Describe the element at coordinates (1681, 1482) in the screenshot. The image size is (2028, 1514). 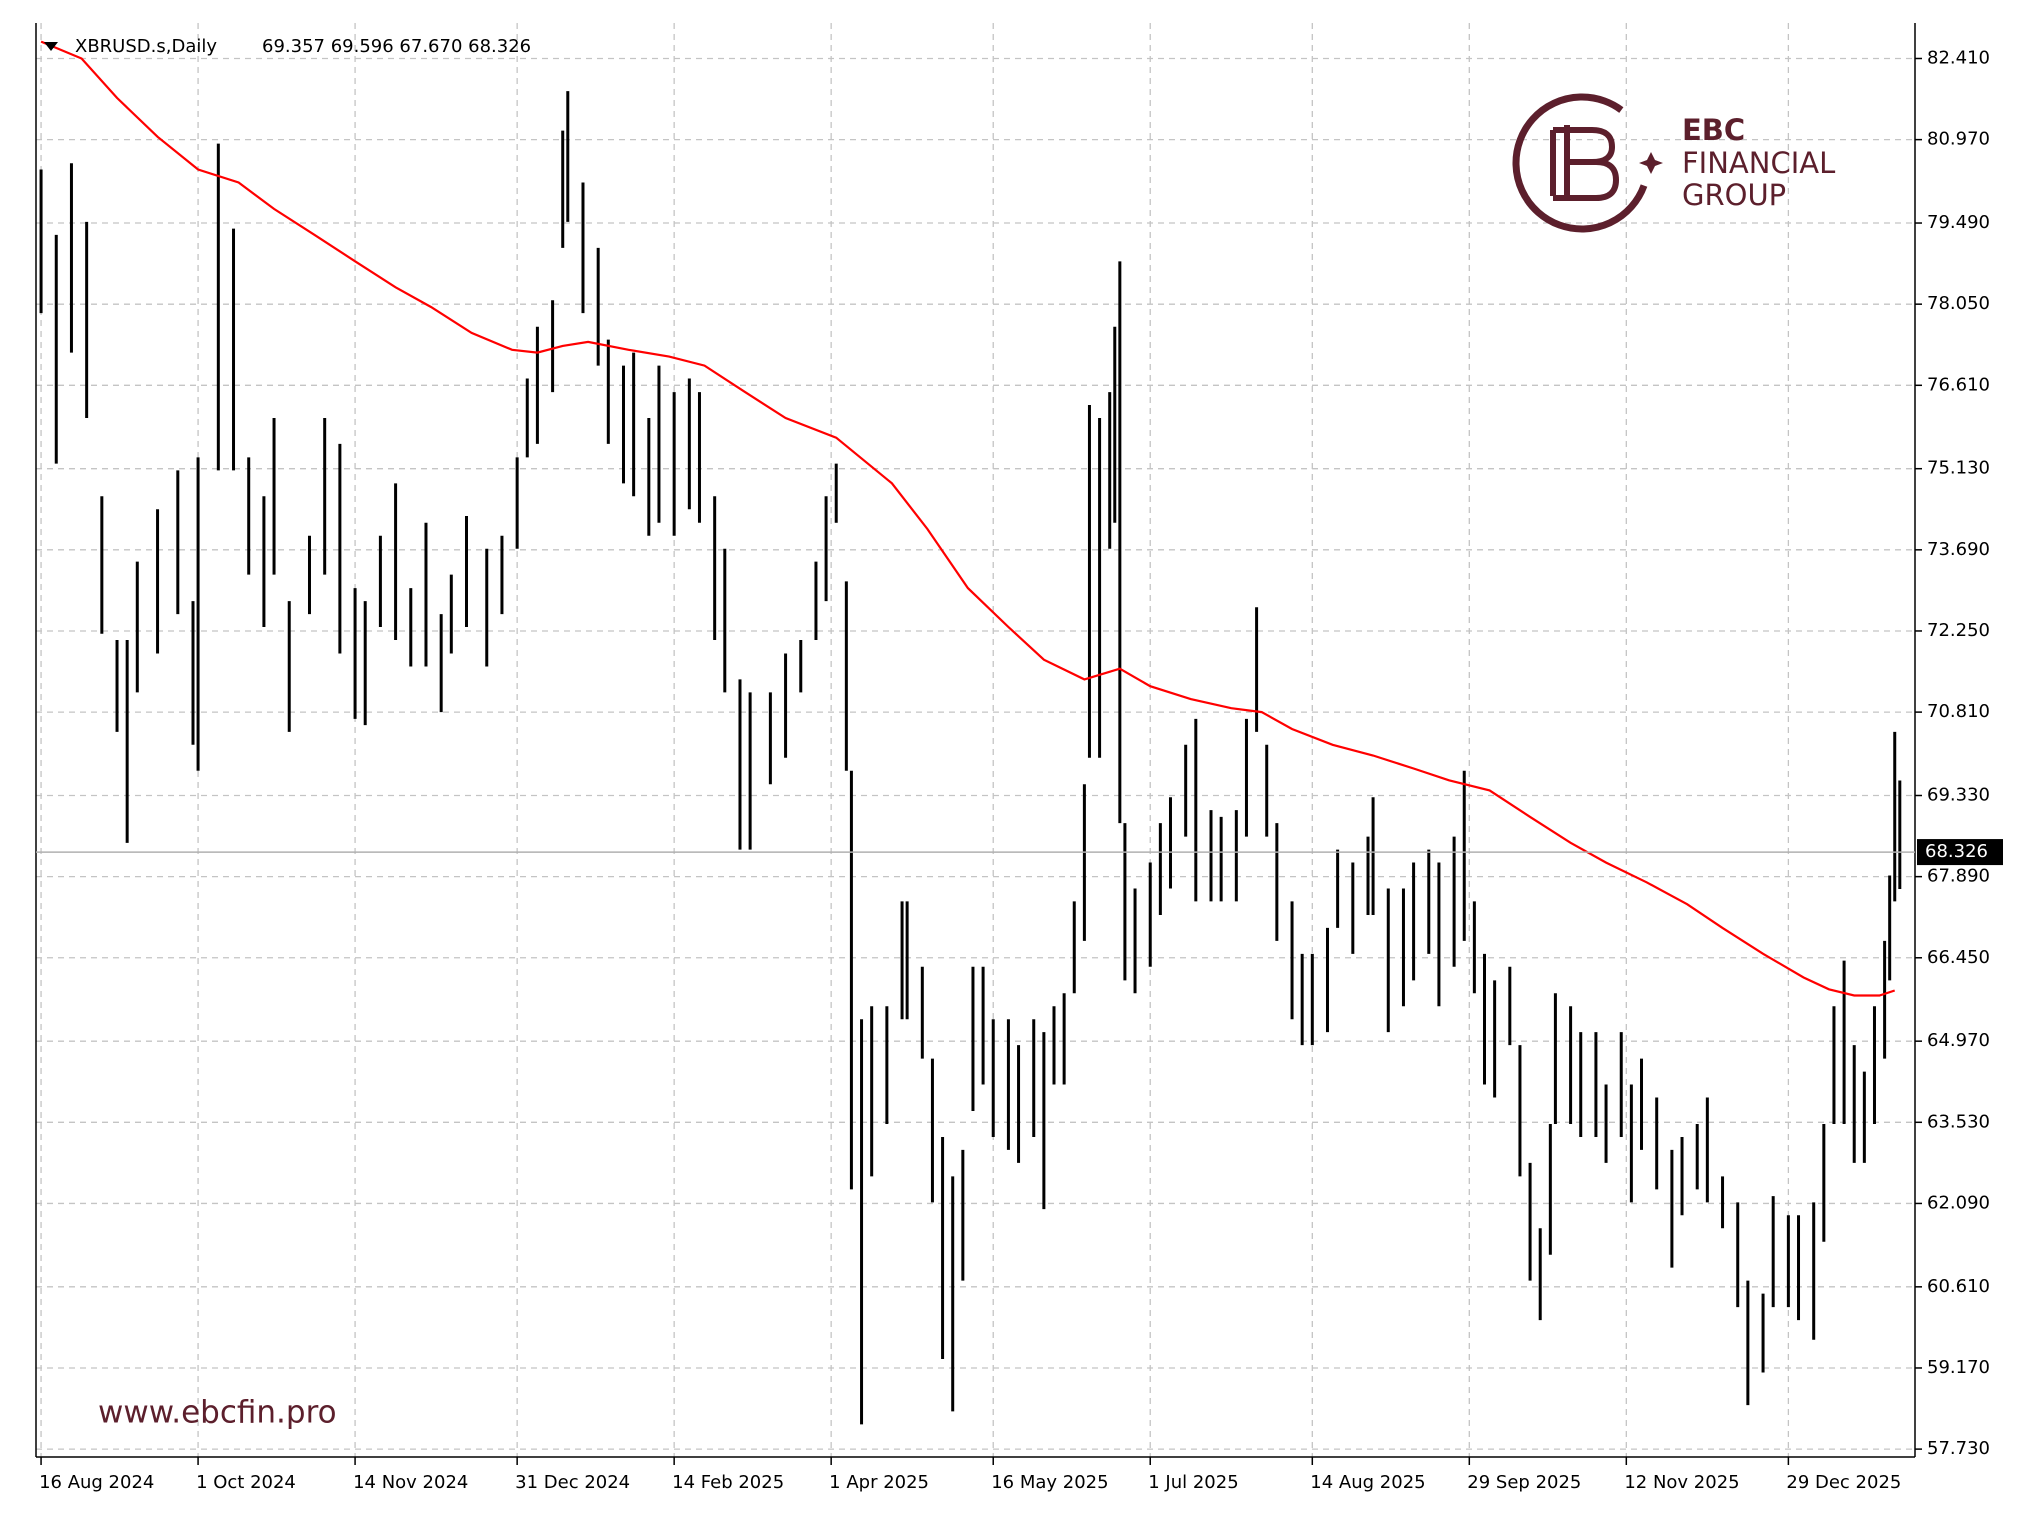
I see `x-tick-label: 12 Nov 2025` at that location.